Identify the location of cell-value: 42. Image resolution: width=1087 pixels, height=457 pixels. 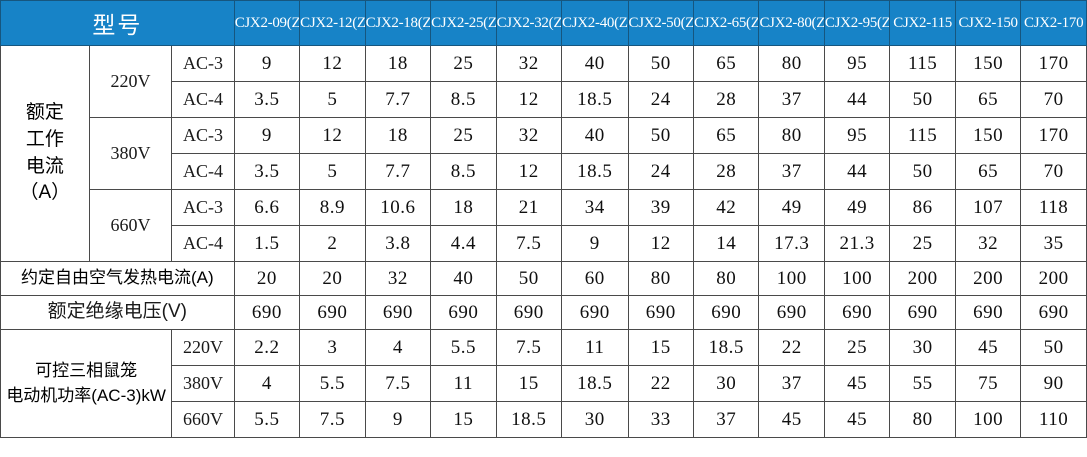
(726, 207).